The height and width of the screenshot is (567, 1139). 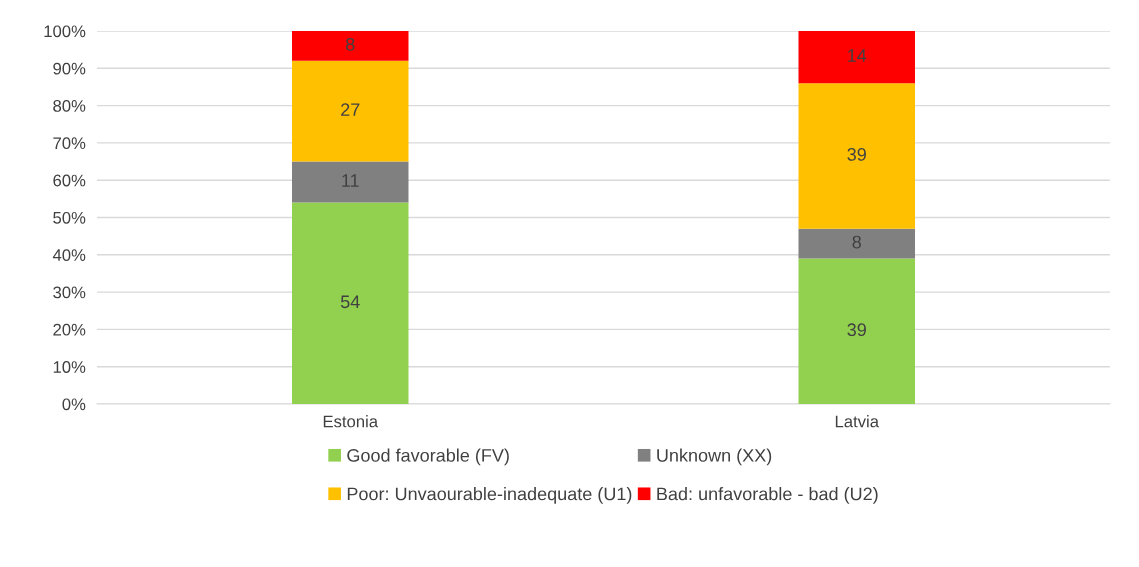 What do you see at coordinates (767, 495) in the screenshot?
I see `legend-label: Bad: unfavorable - bad (U2)` at bounding box center [767, 495].